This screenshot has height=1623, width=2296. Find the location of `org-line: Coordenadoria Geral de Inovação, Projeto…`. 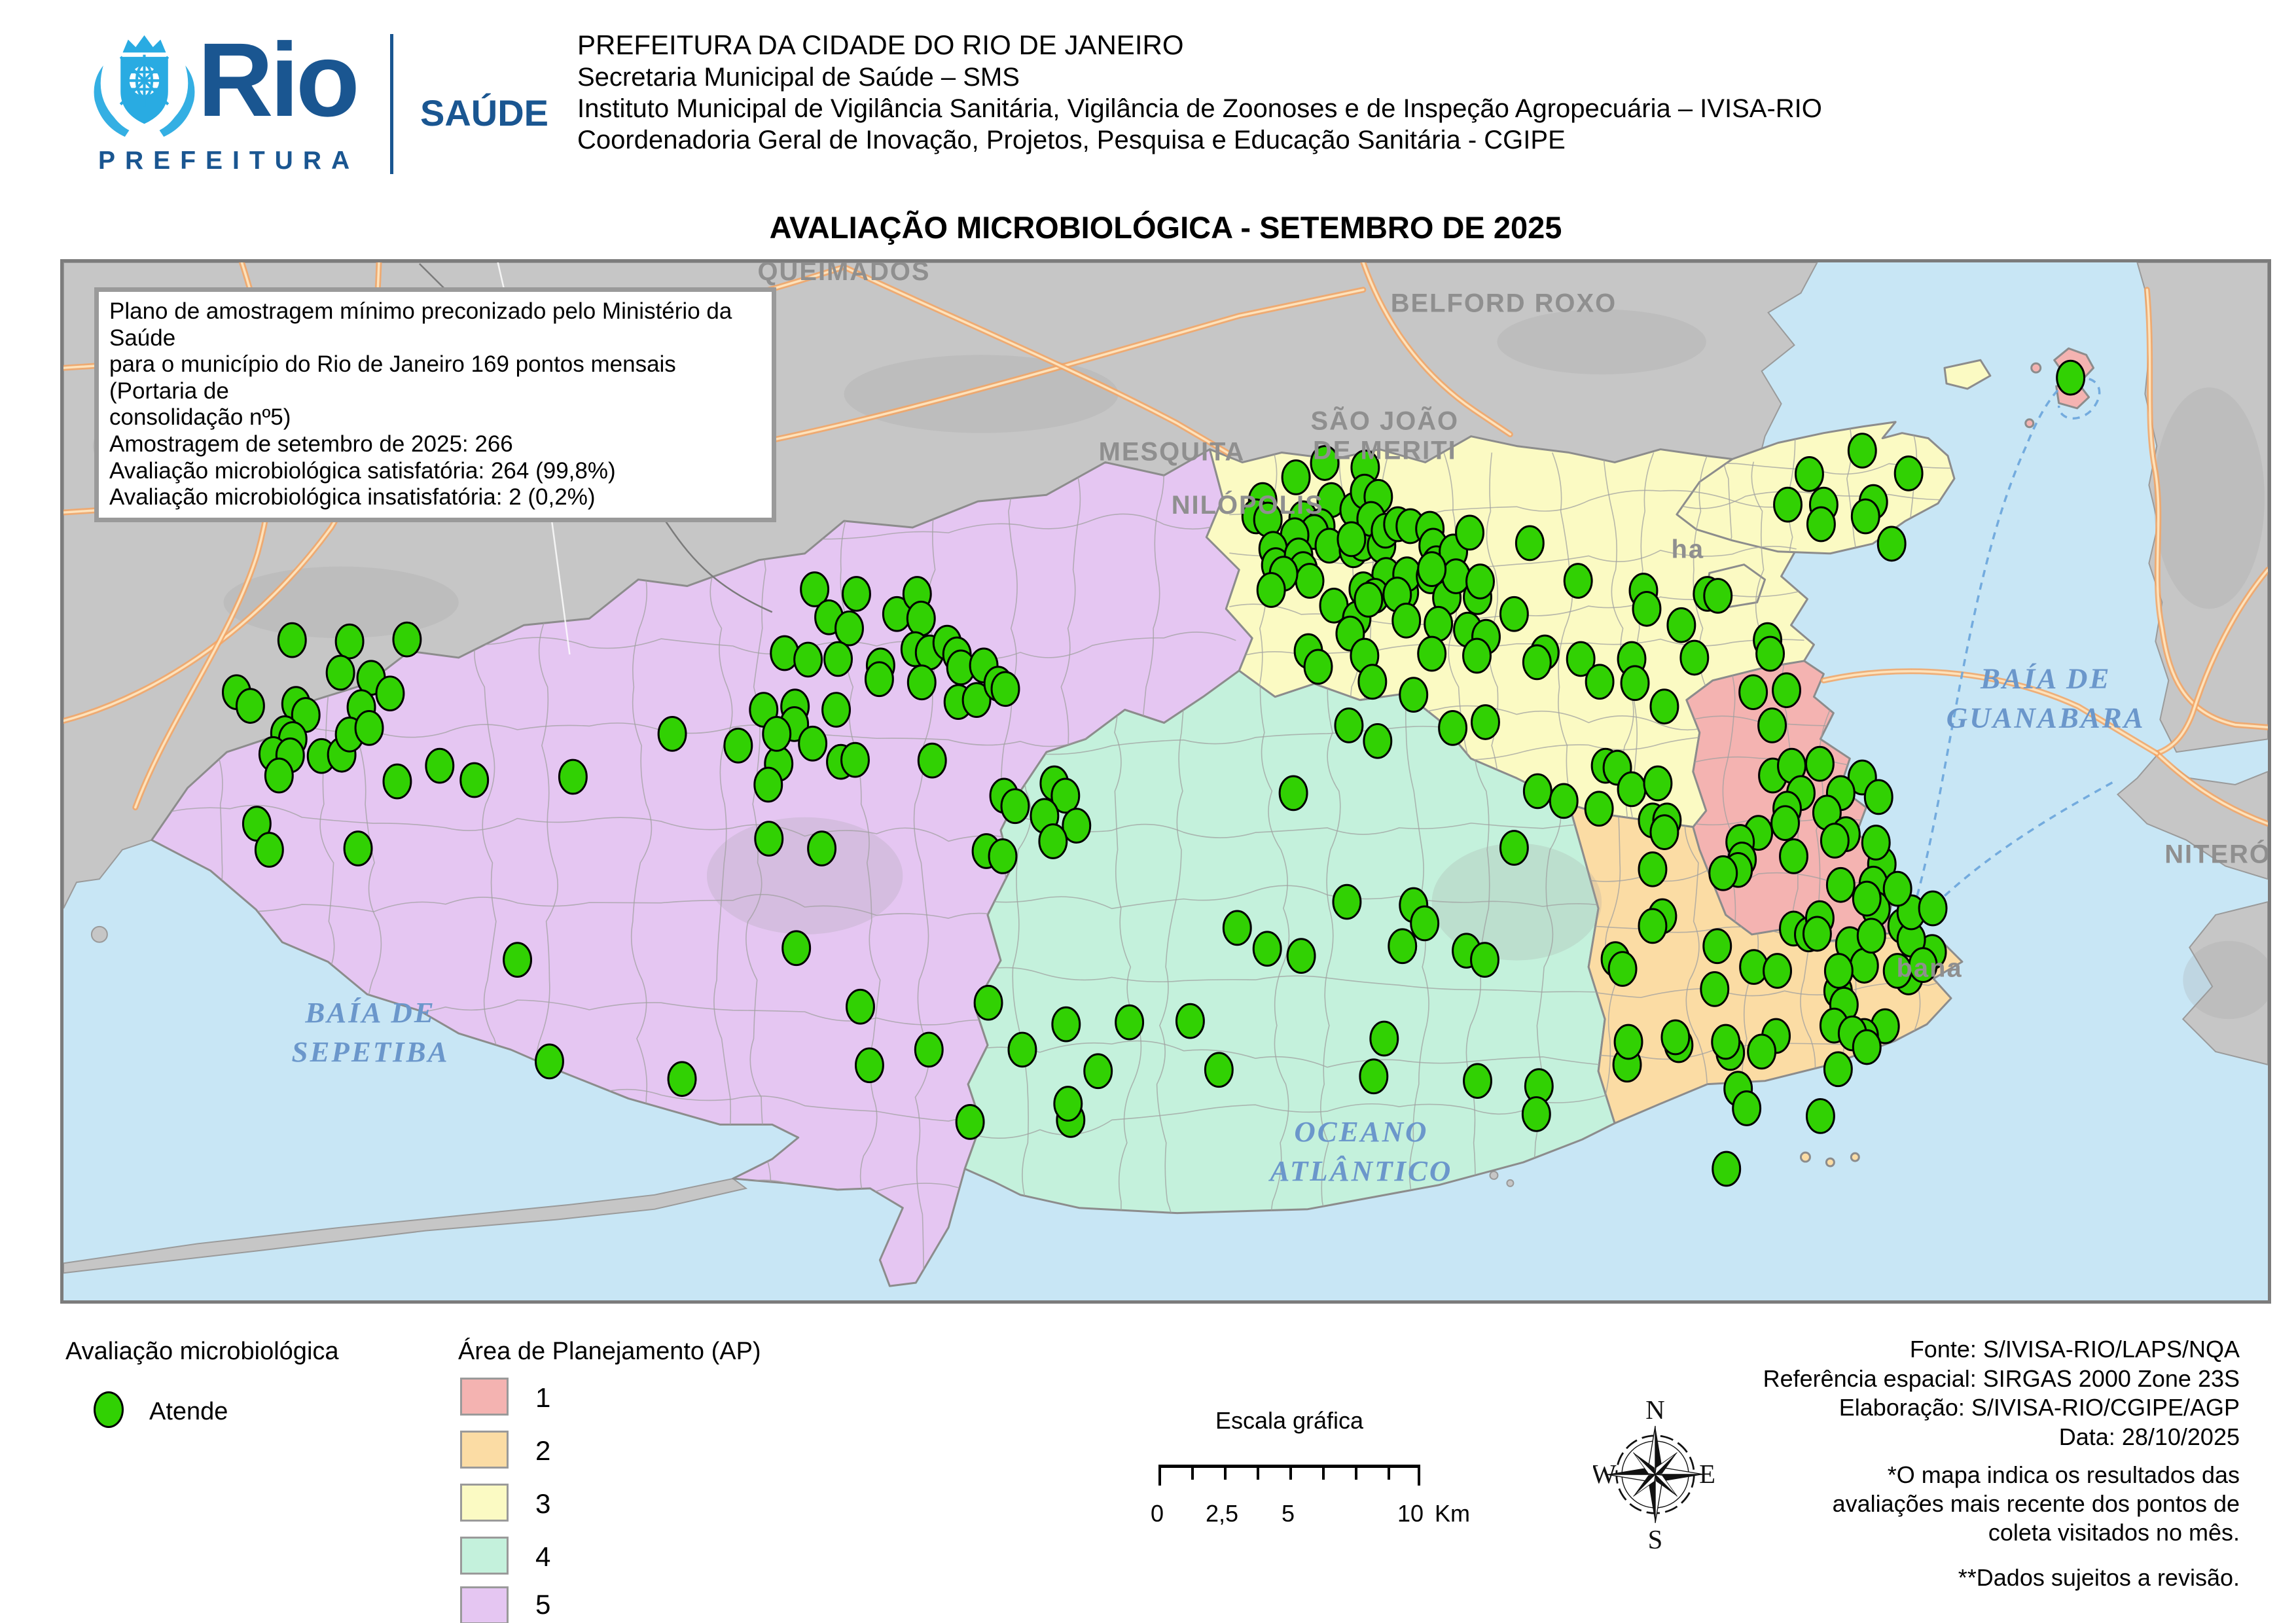

org-line: Coordenadoria Geral de Inovação, Projeto… is located at coordinates (1071, 140).